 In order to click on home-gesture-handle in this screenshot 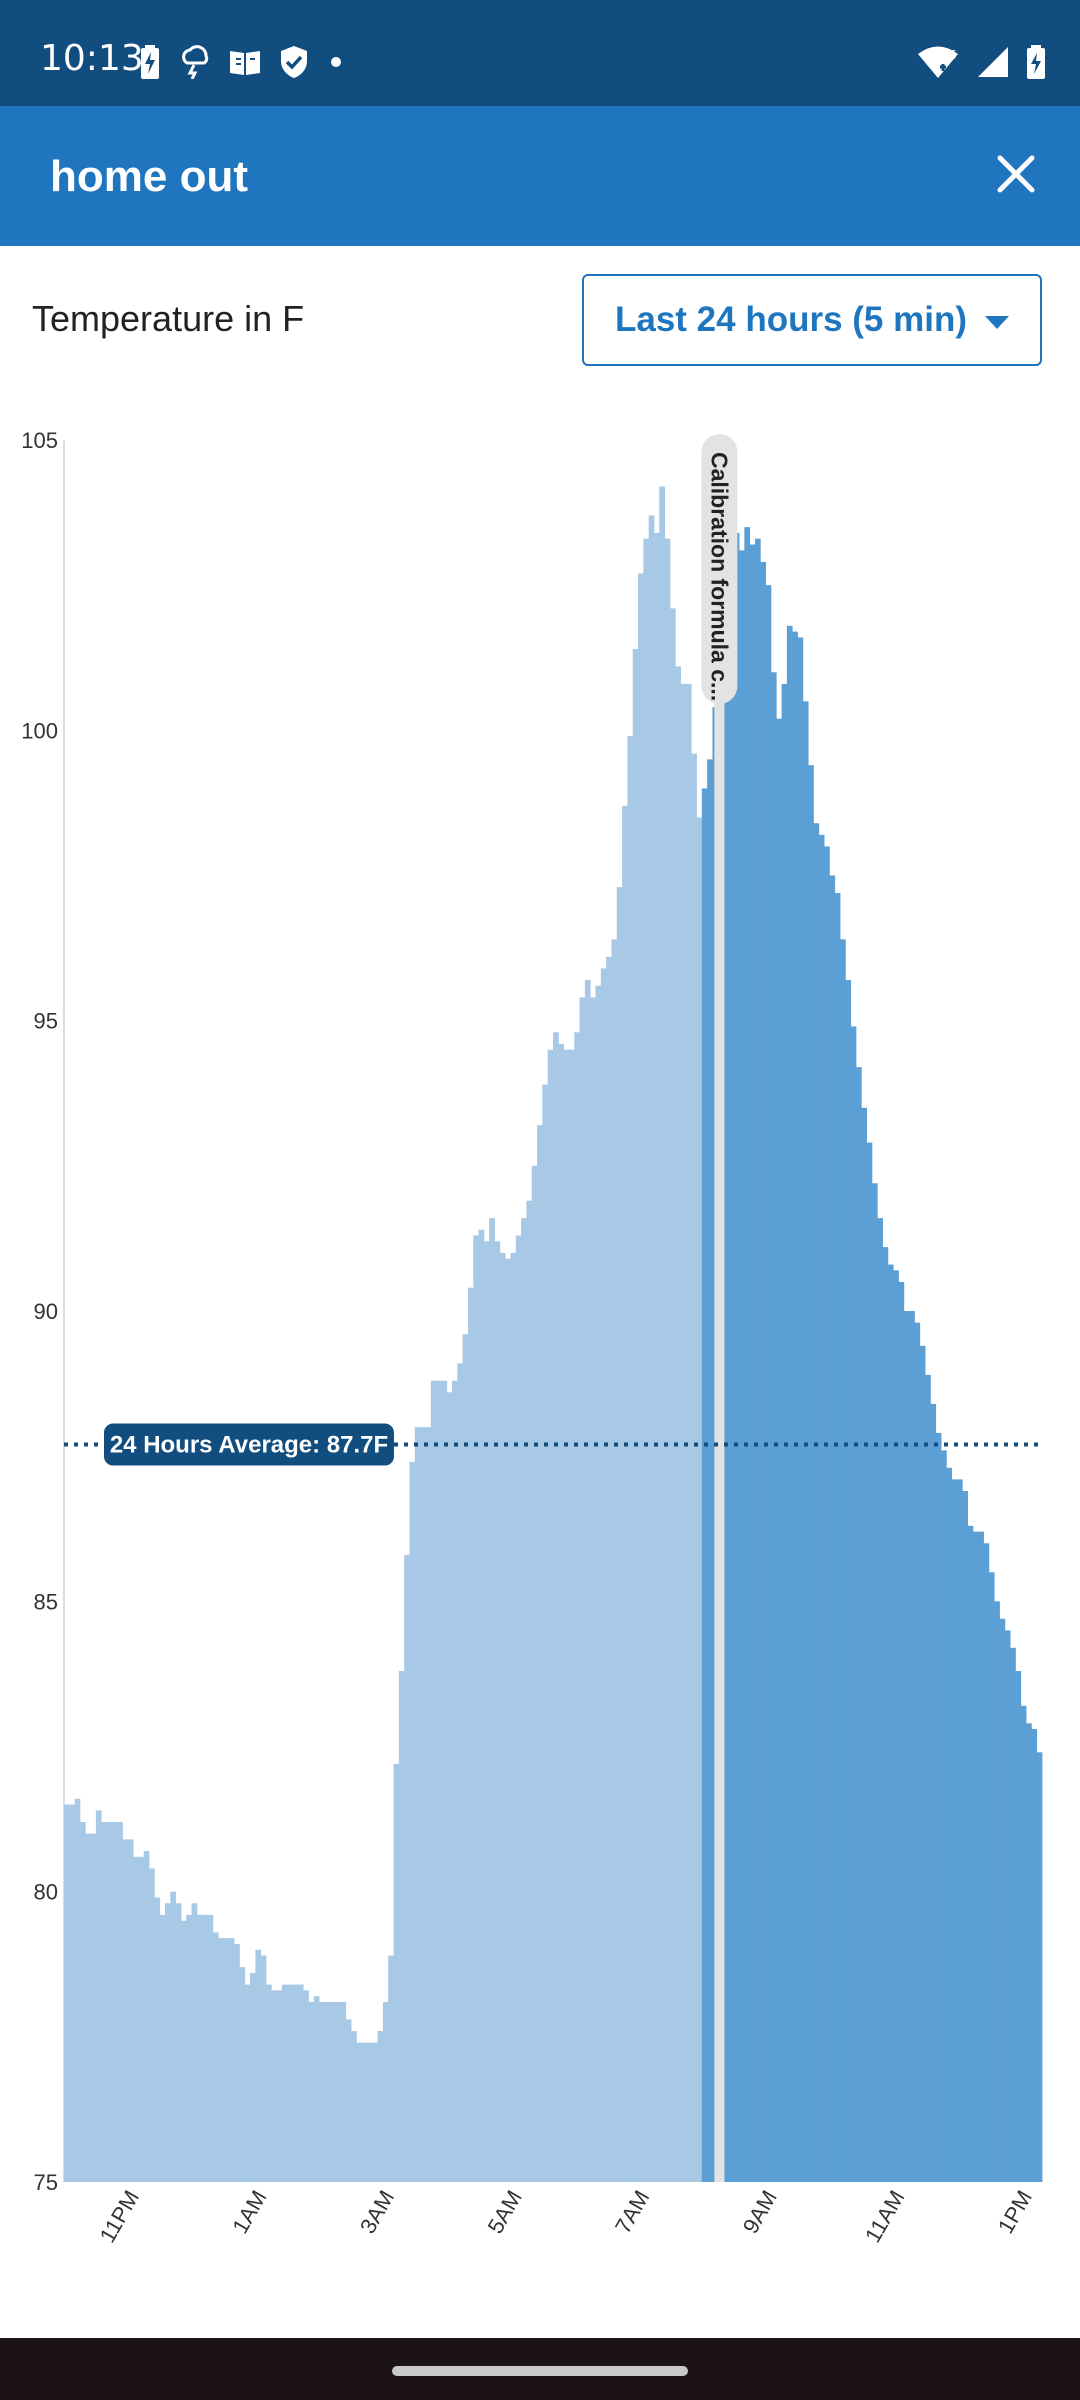, I will do `click(540, 2371)`.